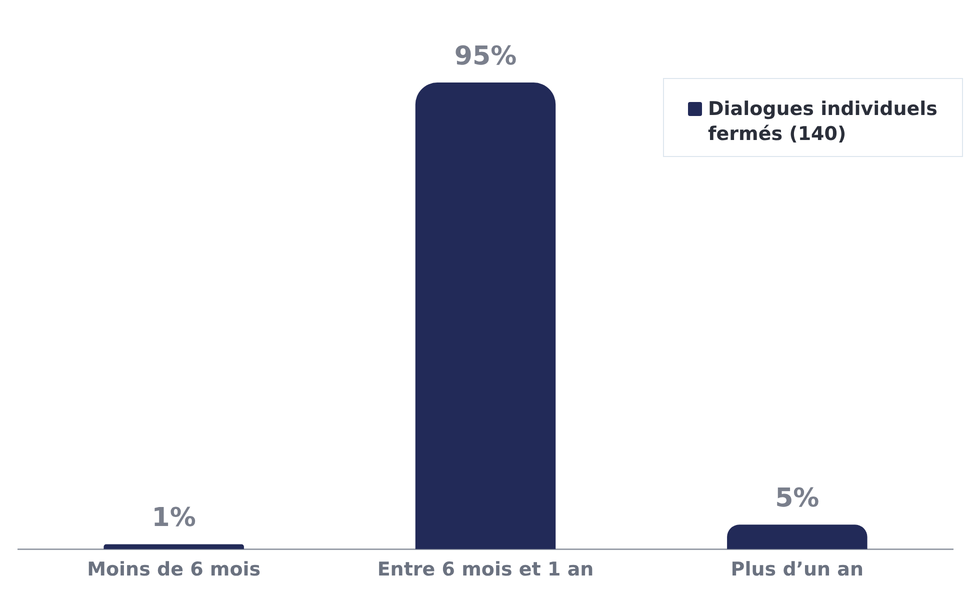  What do you see at coordinates (485, 569) in the screenshot?
I see `x-tick-label: Entre 6 mois et 1 an` at bounding box center [485, 569].